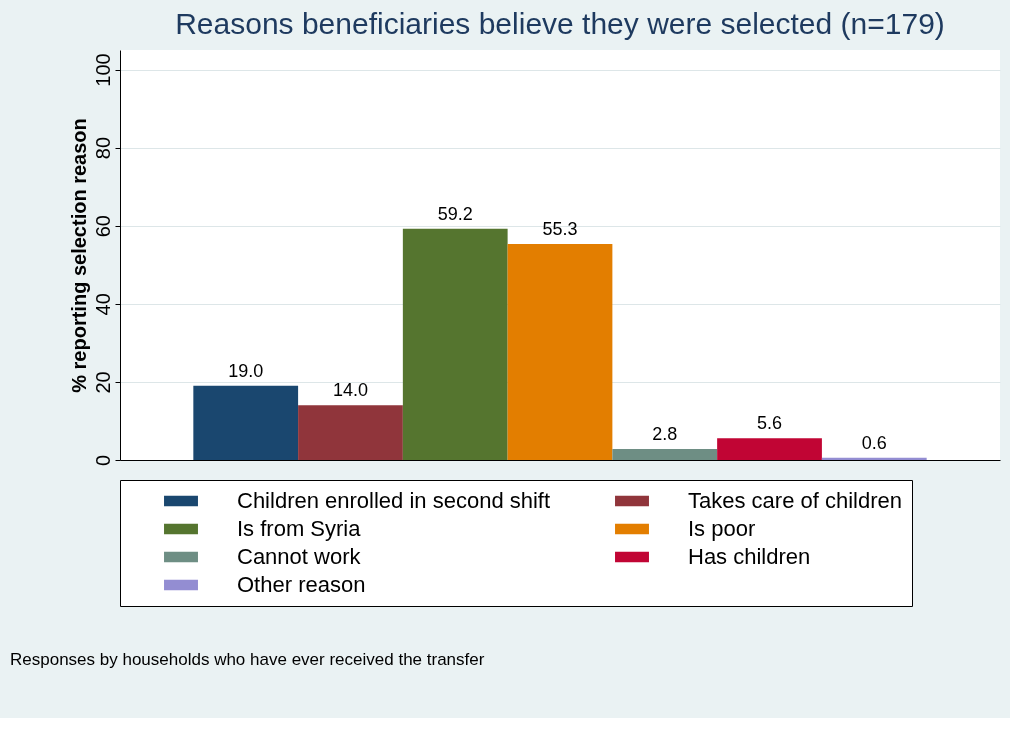 Image resolution: width=1035 pixels, height=753 pixels. Describe the element at coordinates (394, 500) in the screenshot. I see `legend-label: Children enrolled in second shift` at that location.